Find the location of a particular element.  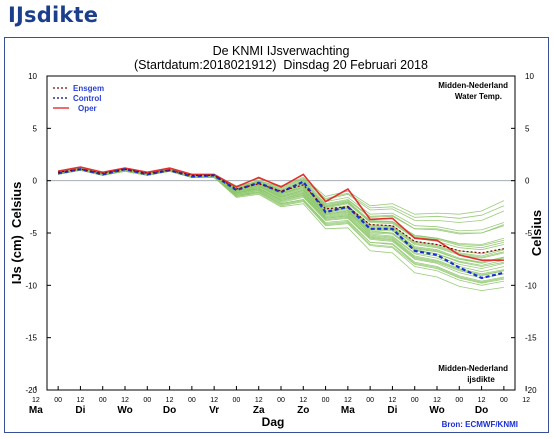

legend-label-control: Control is located at coordinates (87, 98).